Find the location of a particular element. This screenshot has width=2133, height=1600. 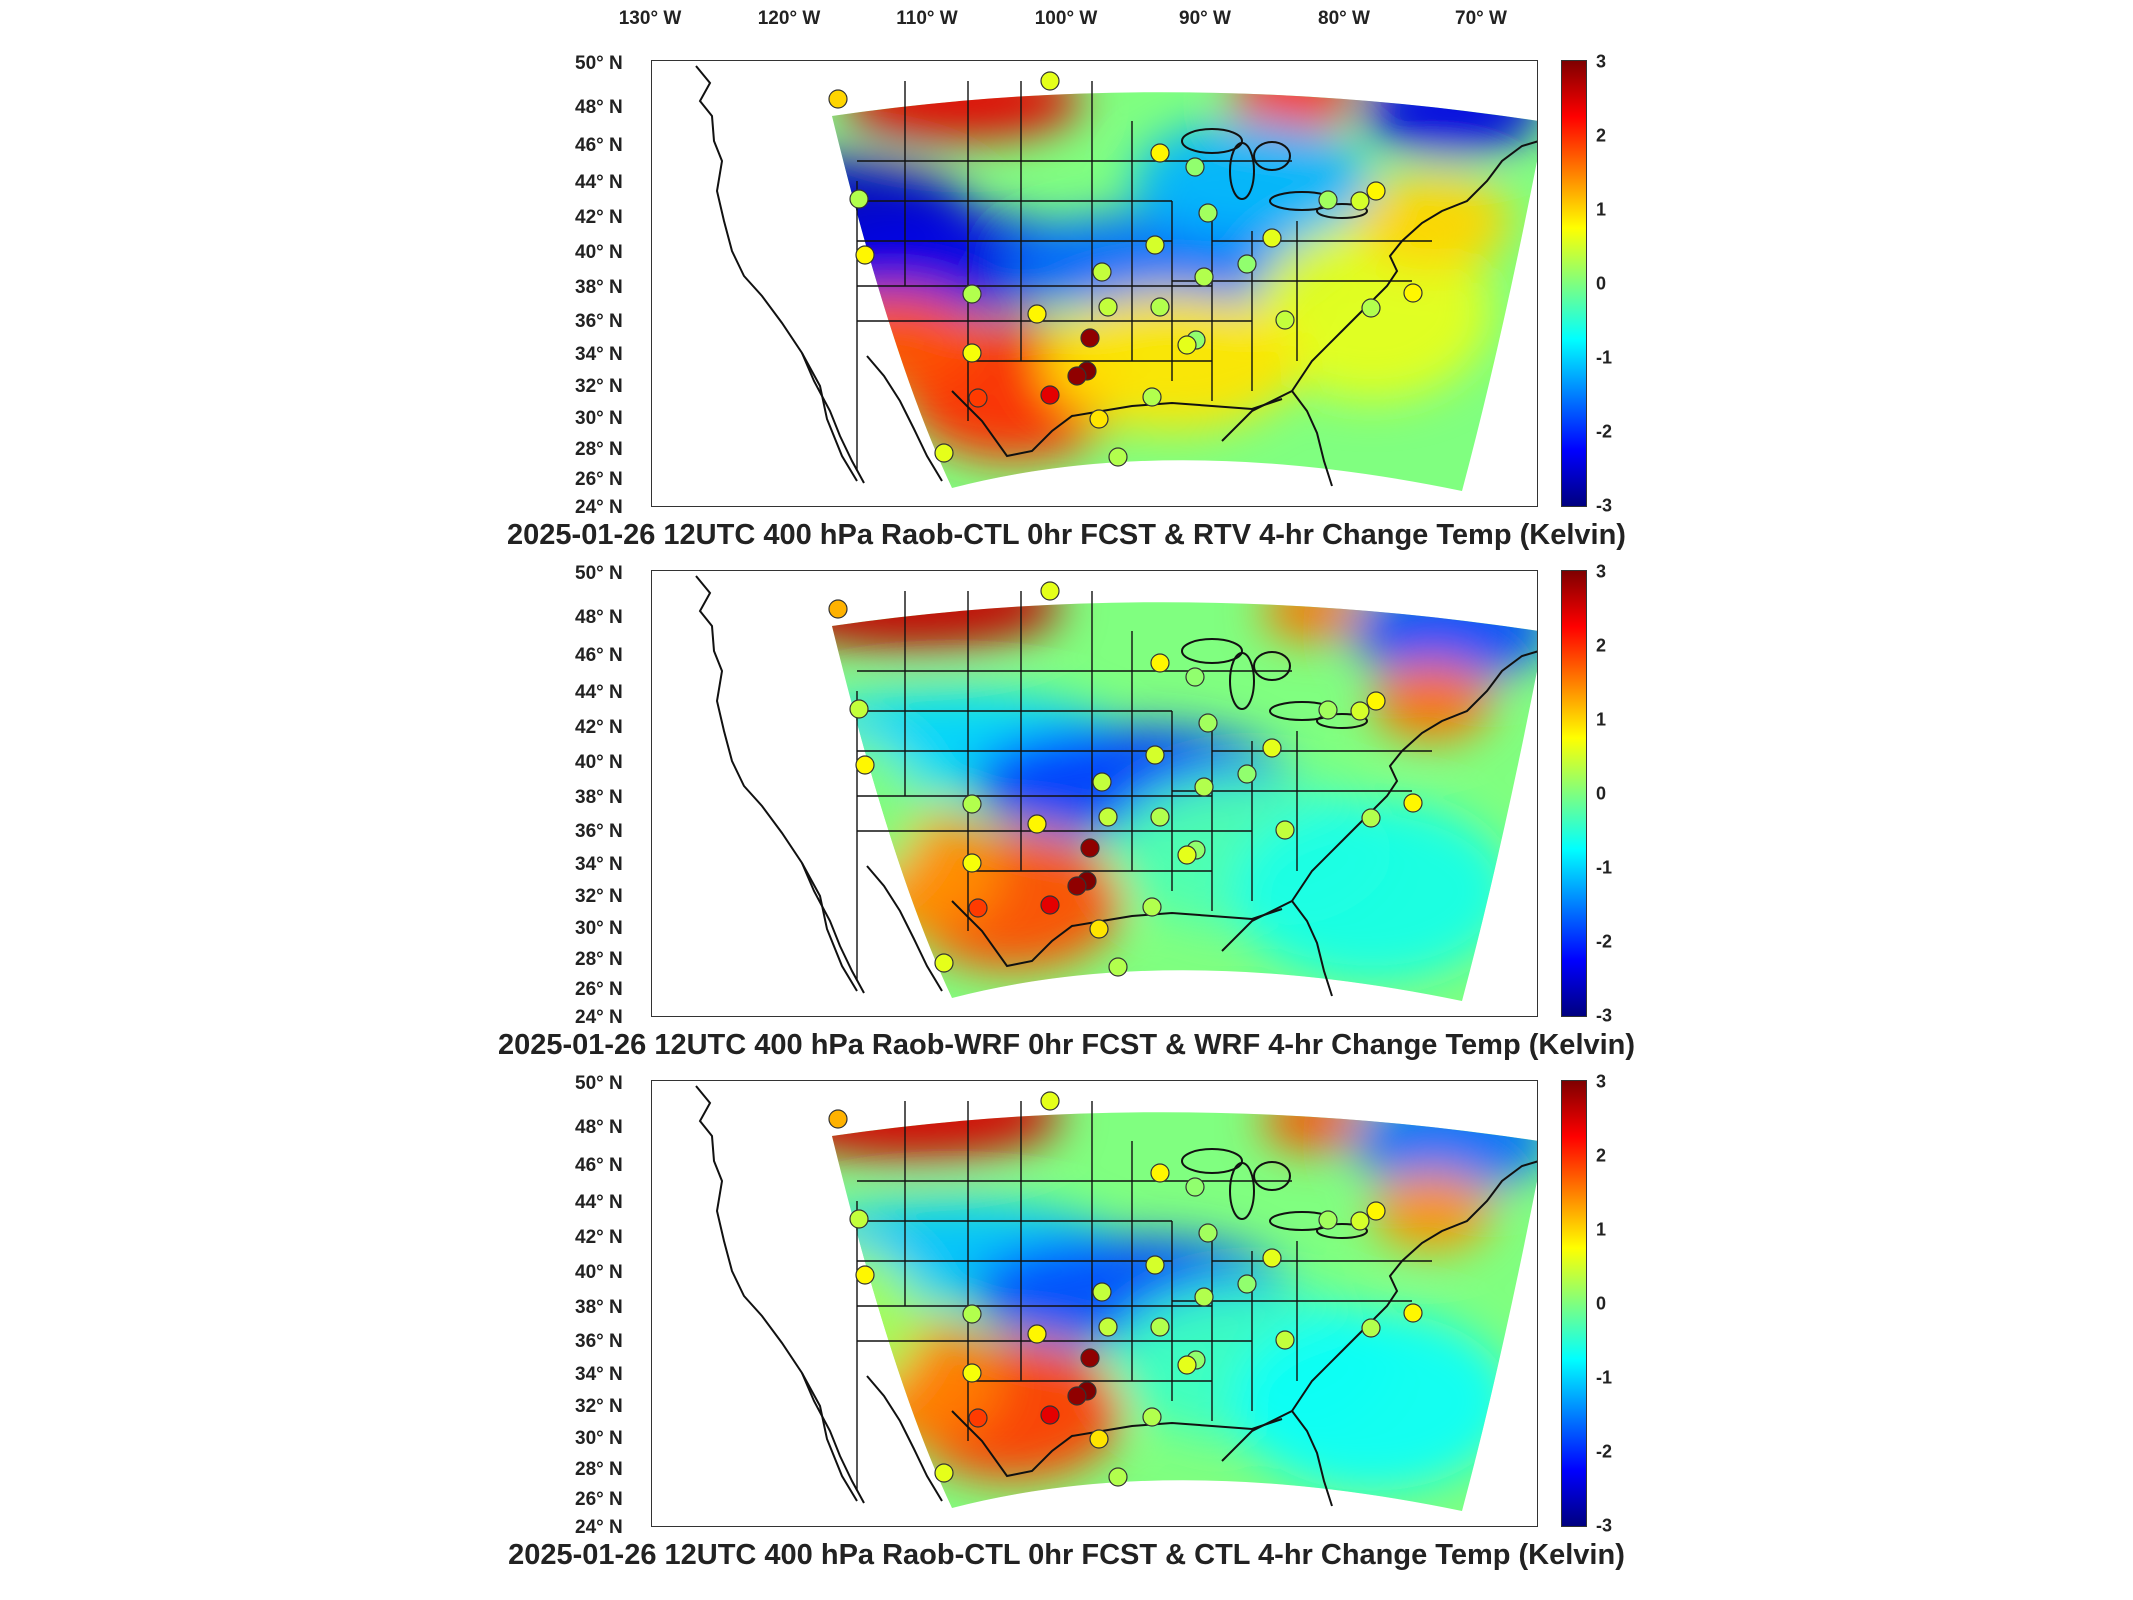

colorbar-tick: 2 is located at coordinates (1601, 1155).